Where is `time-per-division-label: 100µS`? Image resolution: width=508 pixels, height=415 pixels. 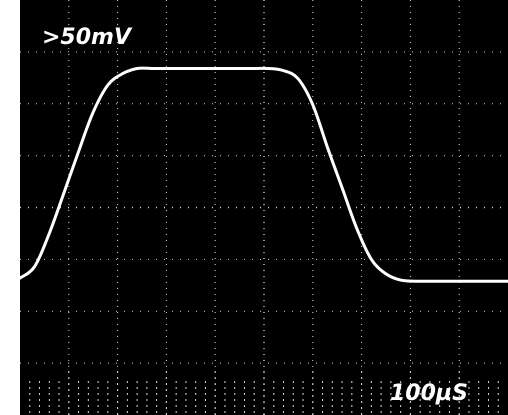 time-per-division-label: 100µS is located at coordinates (429, 393).